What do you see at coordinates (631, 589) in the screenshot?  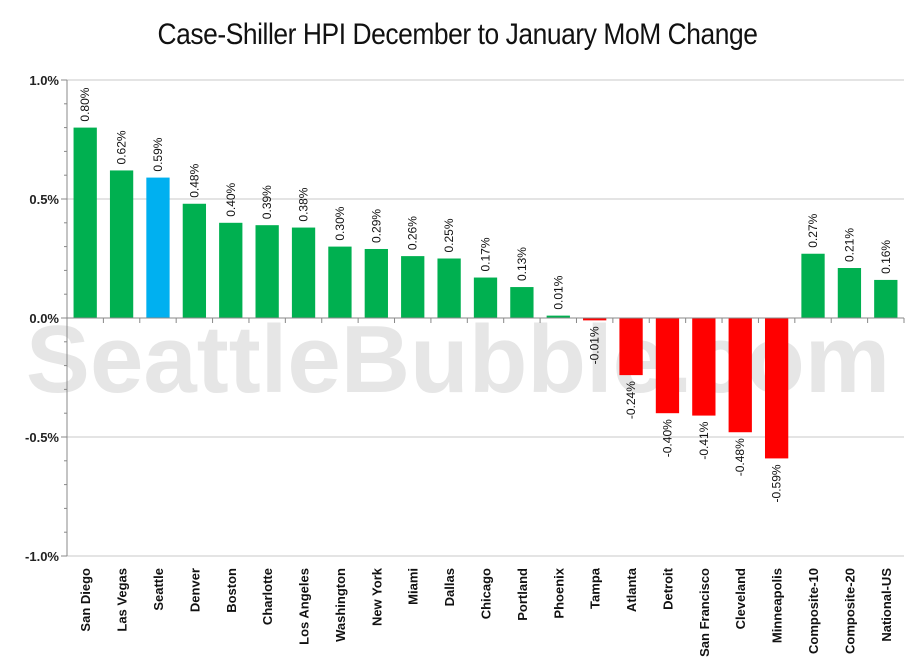 I see `category-label: Atlanta` at bounding box center [631, 589].